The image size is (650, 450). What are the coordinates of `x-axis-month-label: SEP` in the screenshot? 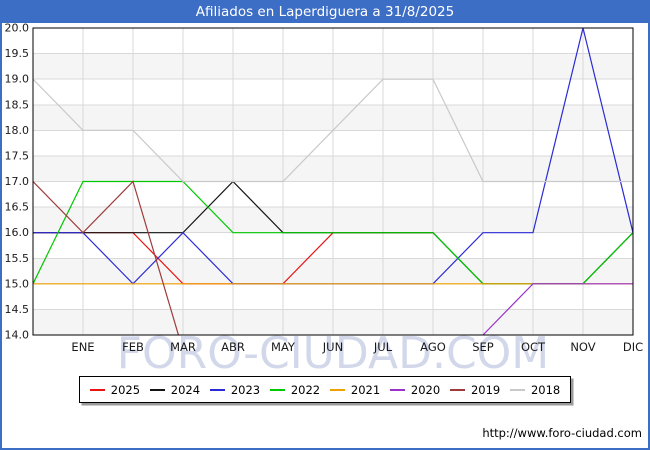 It's located at (483, 347).